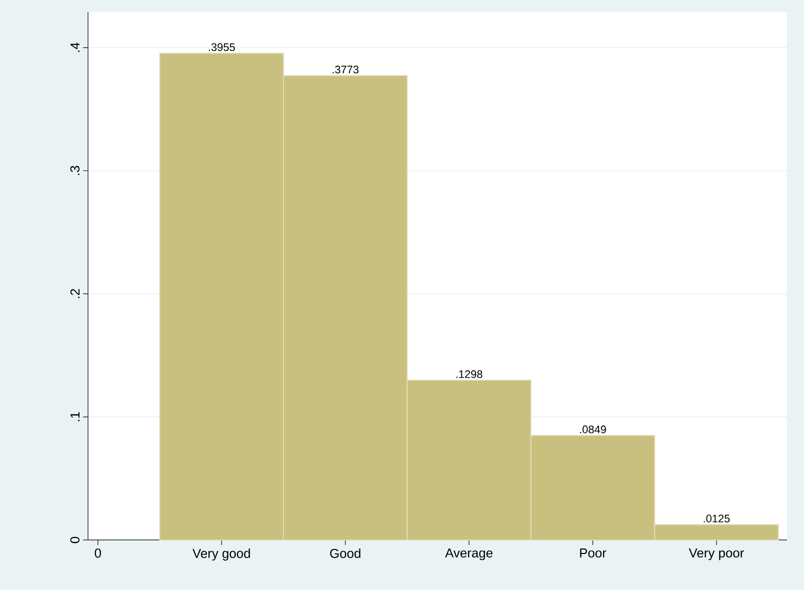  I want to click on y-tick-label: .4, so click(75, 47).